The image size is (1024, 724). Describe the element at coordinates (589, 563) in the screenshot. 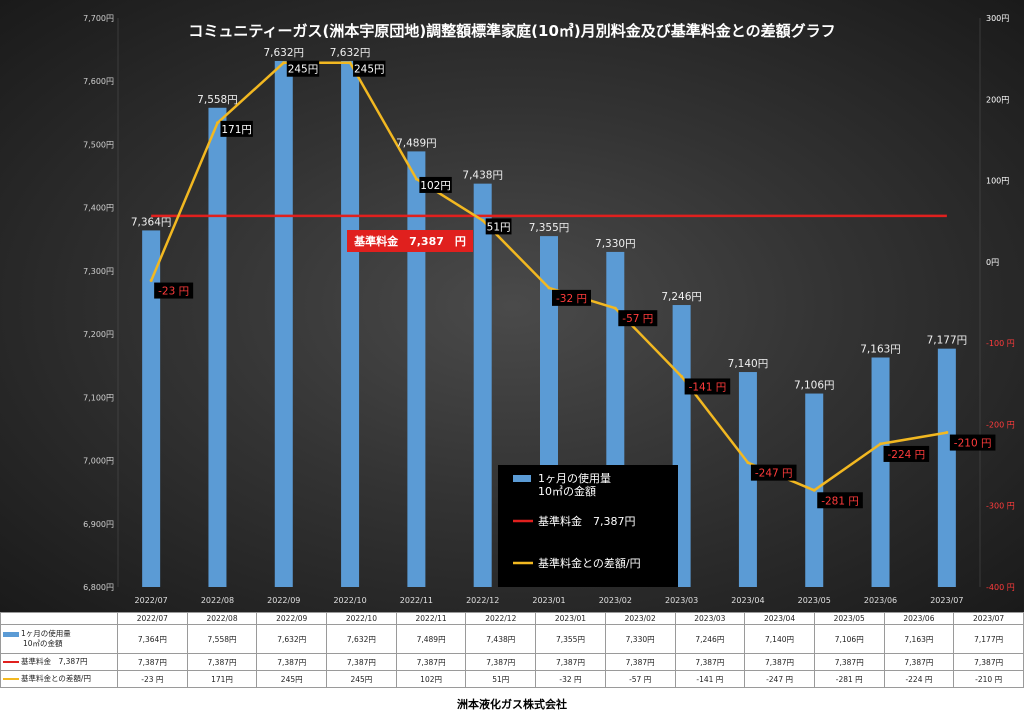

I see `legend-item-diff: 基準料金との差額/円` at that location.